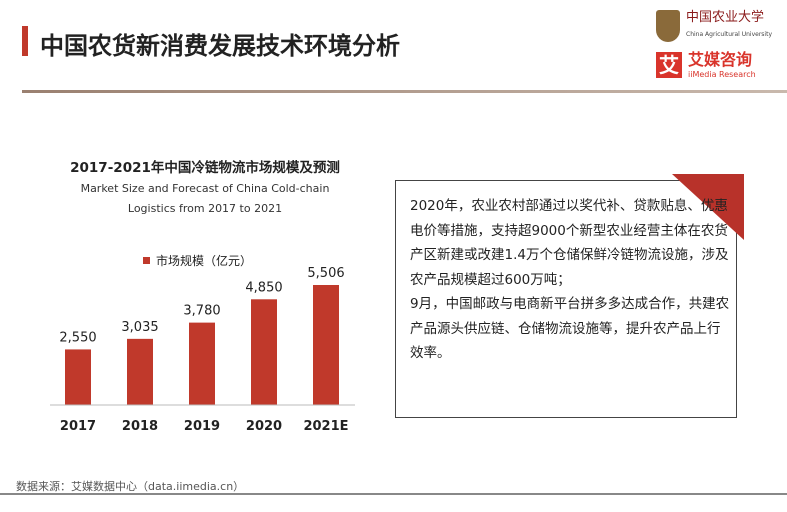 The image size is (787, 512). Describe the element at coordinates (130, 486) in the screenshot. I see `data-source: 数据来源：艾媒数据中心（data.iimedia.cn）` at that location.